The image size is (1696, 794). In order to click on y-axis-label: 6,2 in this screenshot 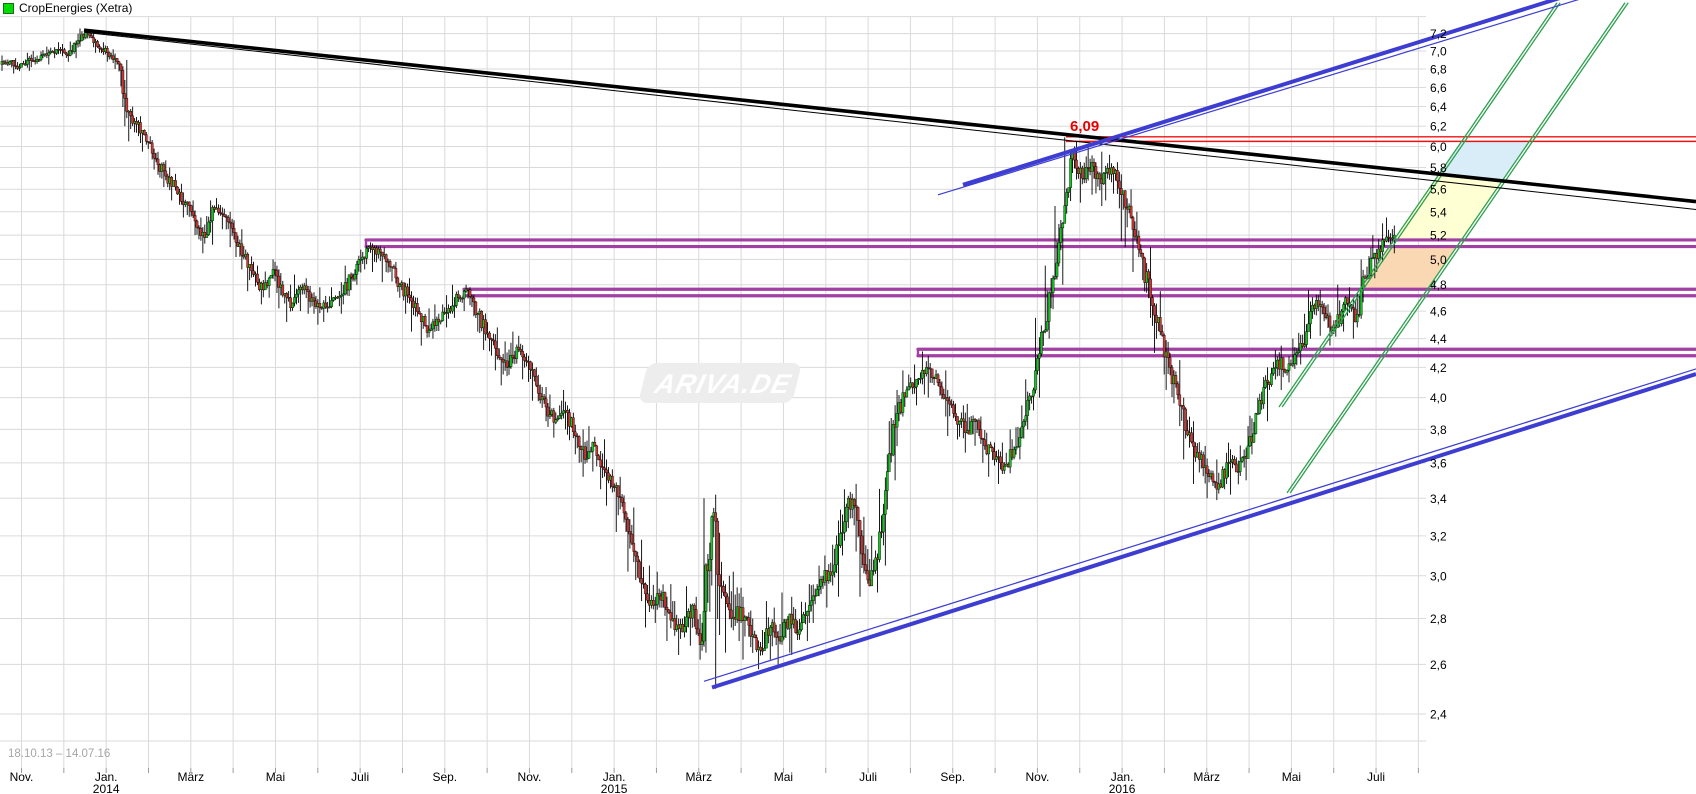, I will do `click(1438, 127)`.